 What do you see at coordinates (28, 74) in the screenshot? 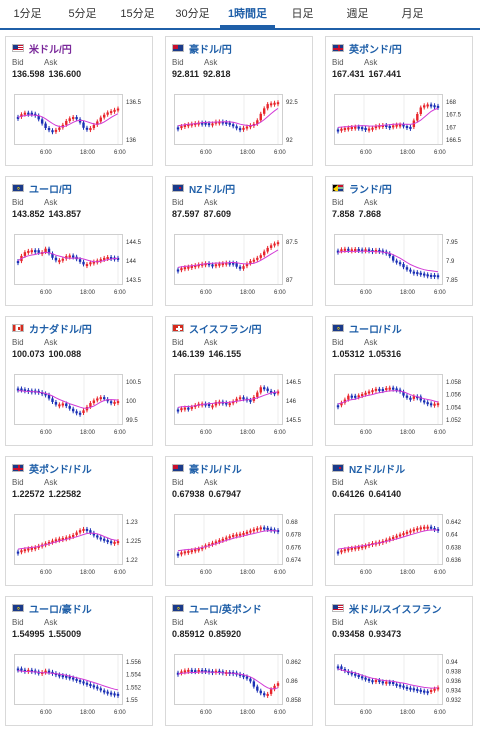
I see `bid-value: 136.598` at bounding box center [28, 74].